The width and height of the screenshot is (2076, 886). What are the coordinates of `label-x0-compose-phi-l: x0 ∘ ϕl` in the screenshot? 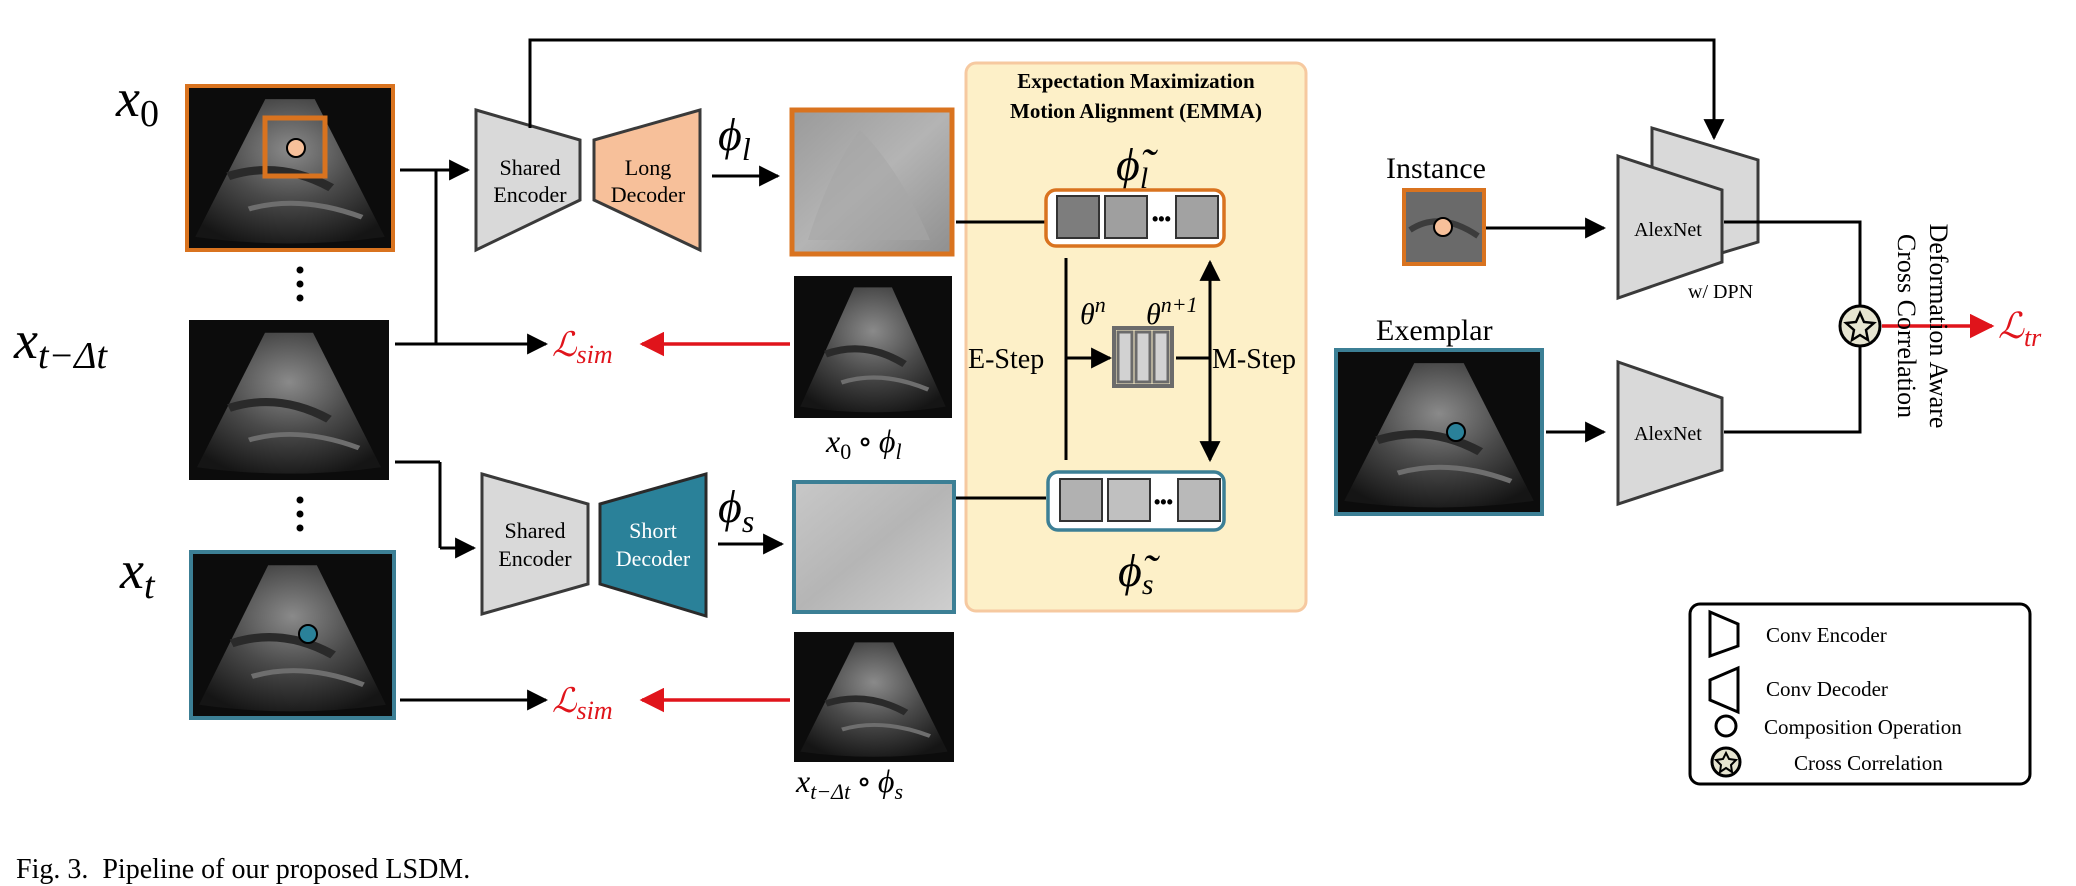 It's located at (863, 443).